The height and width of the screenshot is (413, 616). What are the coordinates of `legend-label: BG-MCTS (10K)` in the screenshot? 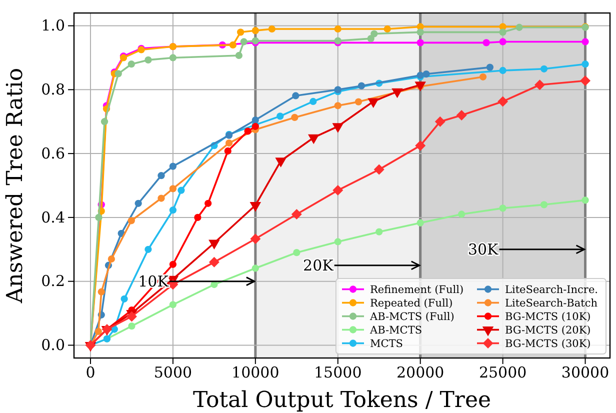 It's located at (548, 316).